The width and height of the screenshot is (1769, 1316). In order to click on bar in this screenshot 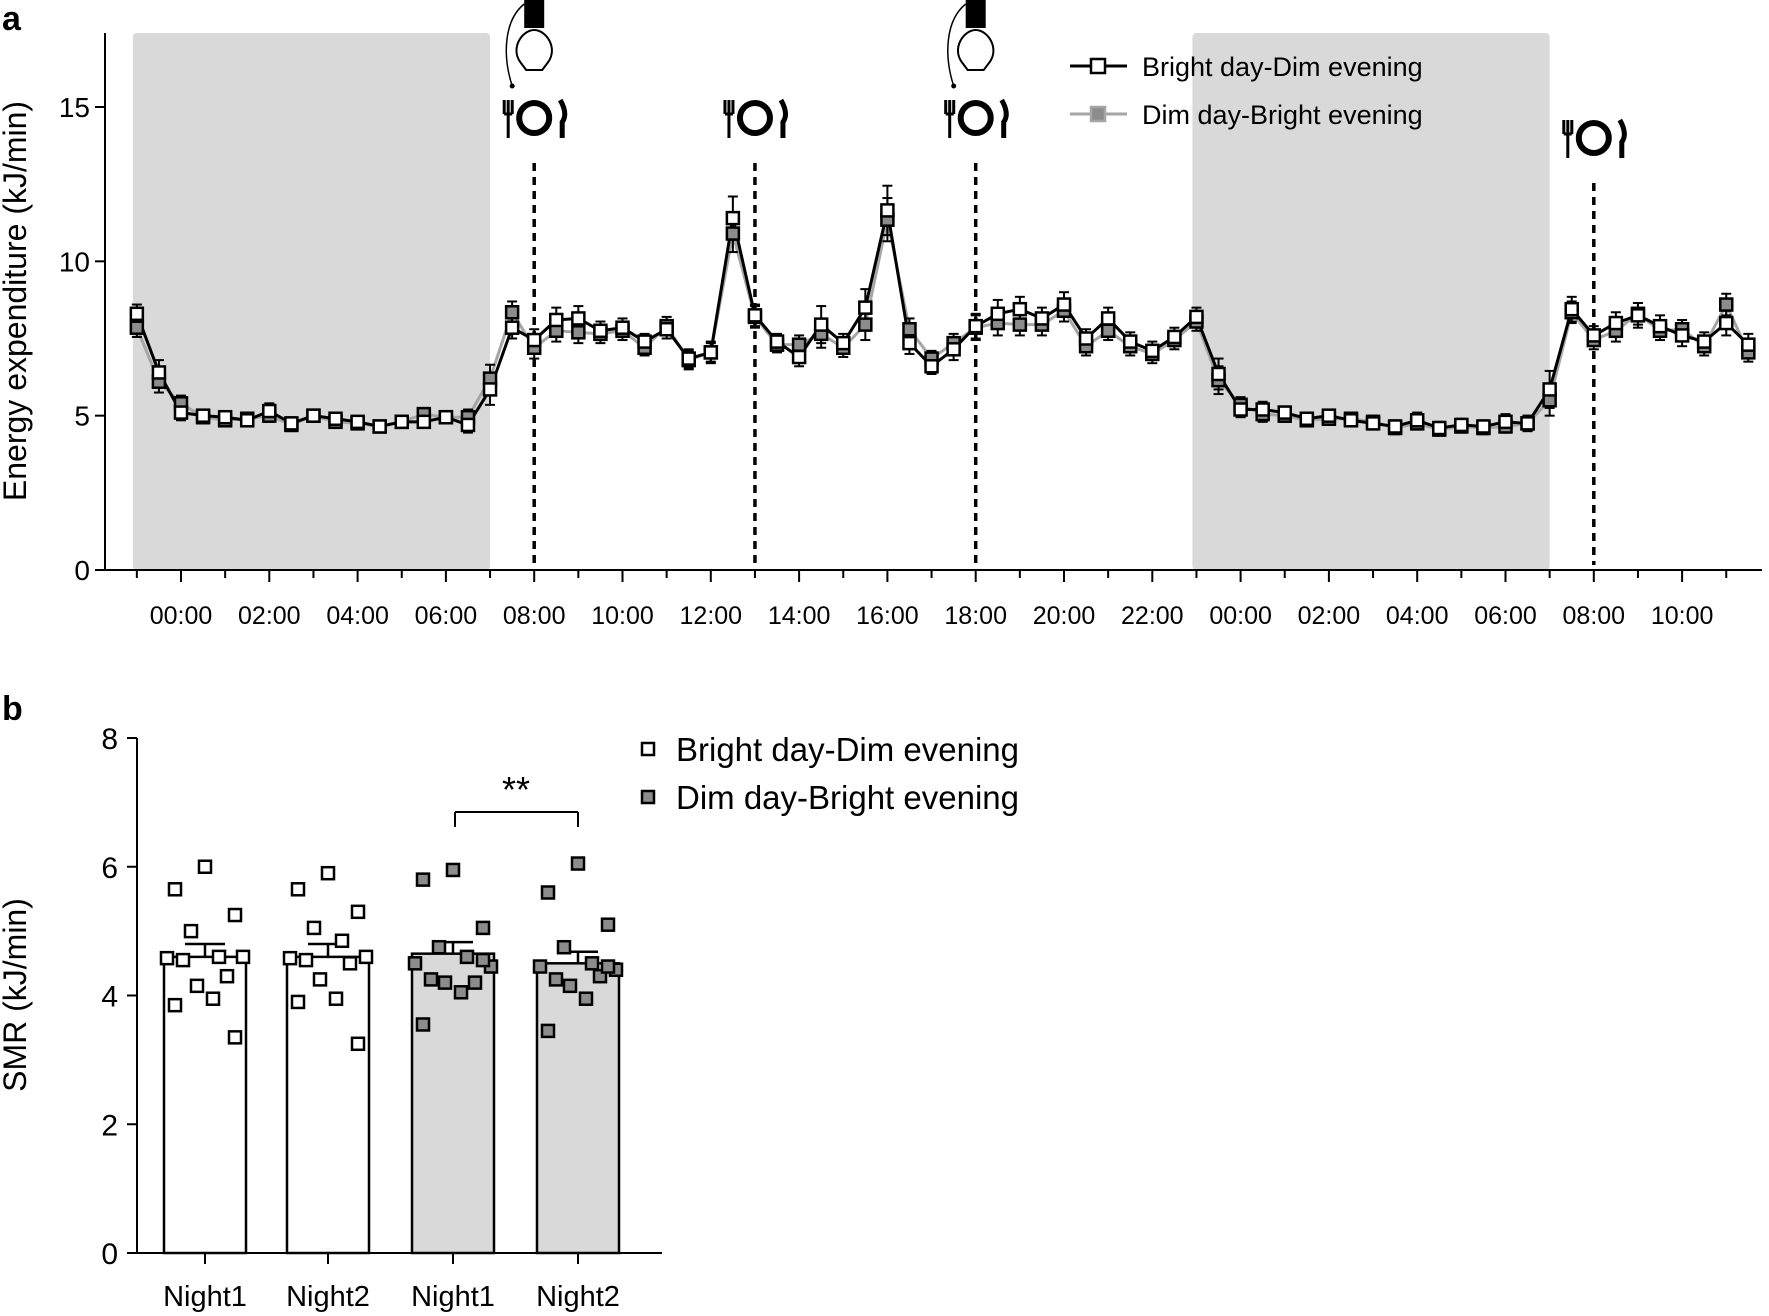, I will do `click(453, 1103)`.